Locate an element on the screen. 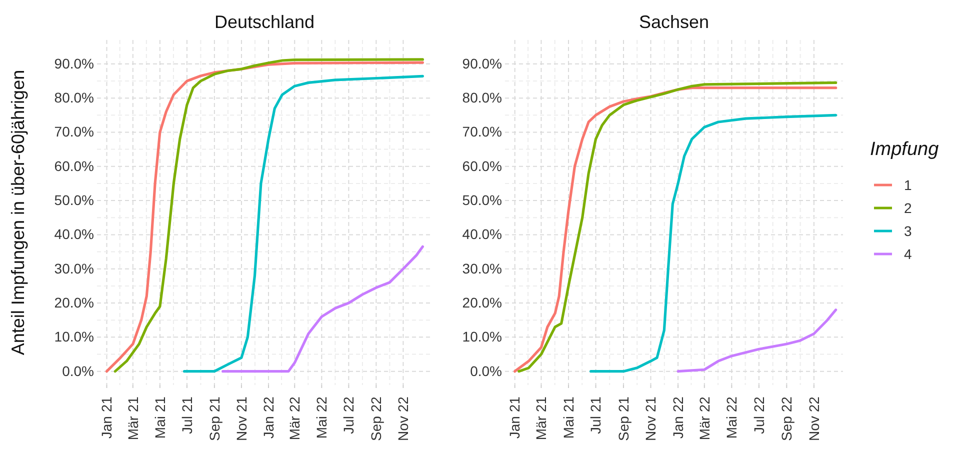 This screenshot has width=964, height=453. legend-label: 3 is located at coordinates (908, 231).